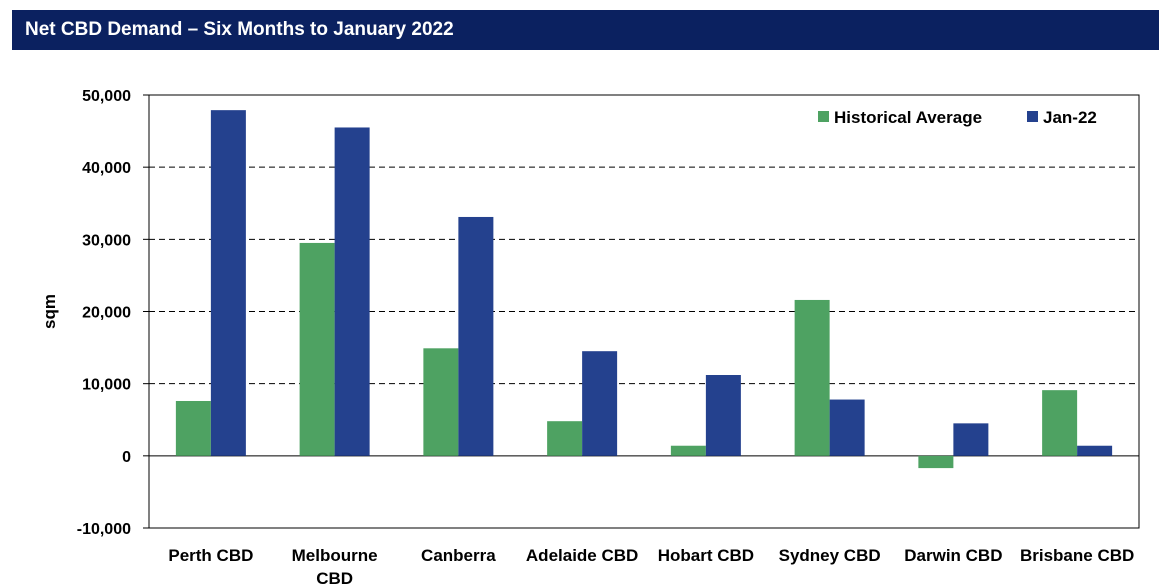  I want to click on x-category-label: Canberra, so click(458, 555).